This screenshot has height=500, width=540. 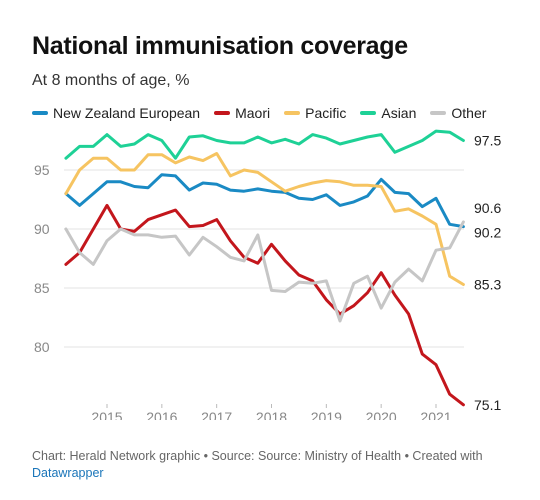 What do you see at coordinates (264, 201) in the screenshot?
I see `series-line-new-zealand-european` at bounding box center [264, 201].